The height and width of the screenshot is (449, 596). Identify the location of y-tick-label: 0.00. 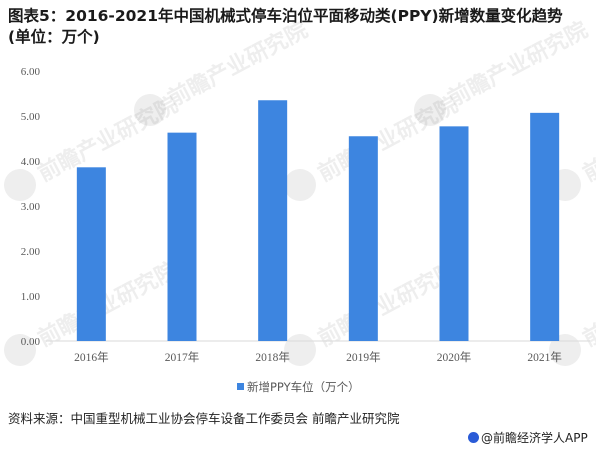
(31, 342).